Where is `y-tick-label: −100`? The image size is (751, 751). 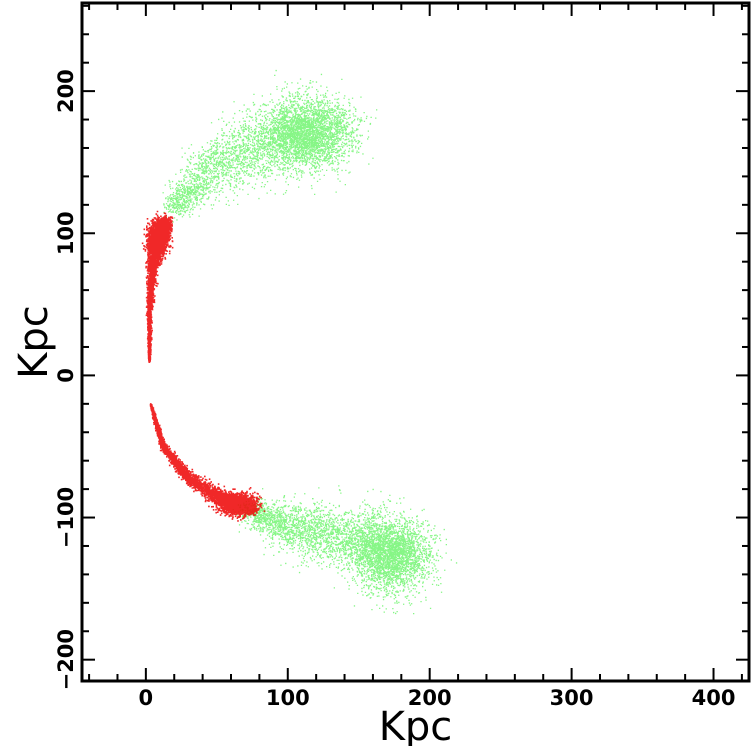
y-tick-label: −100 is located at coordinates (66, 517).